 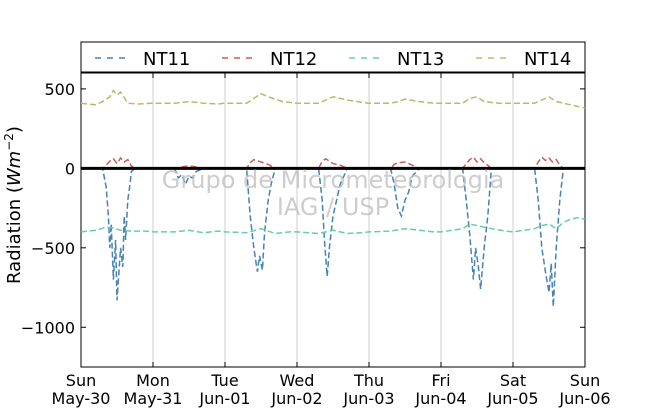 I want to click on y-axis-label-unit: Wm, so click(x=14, y=168).